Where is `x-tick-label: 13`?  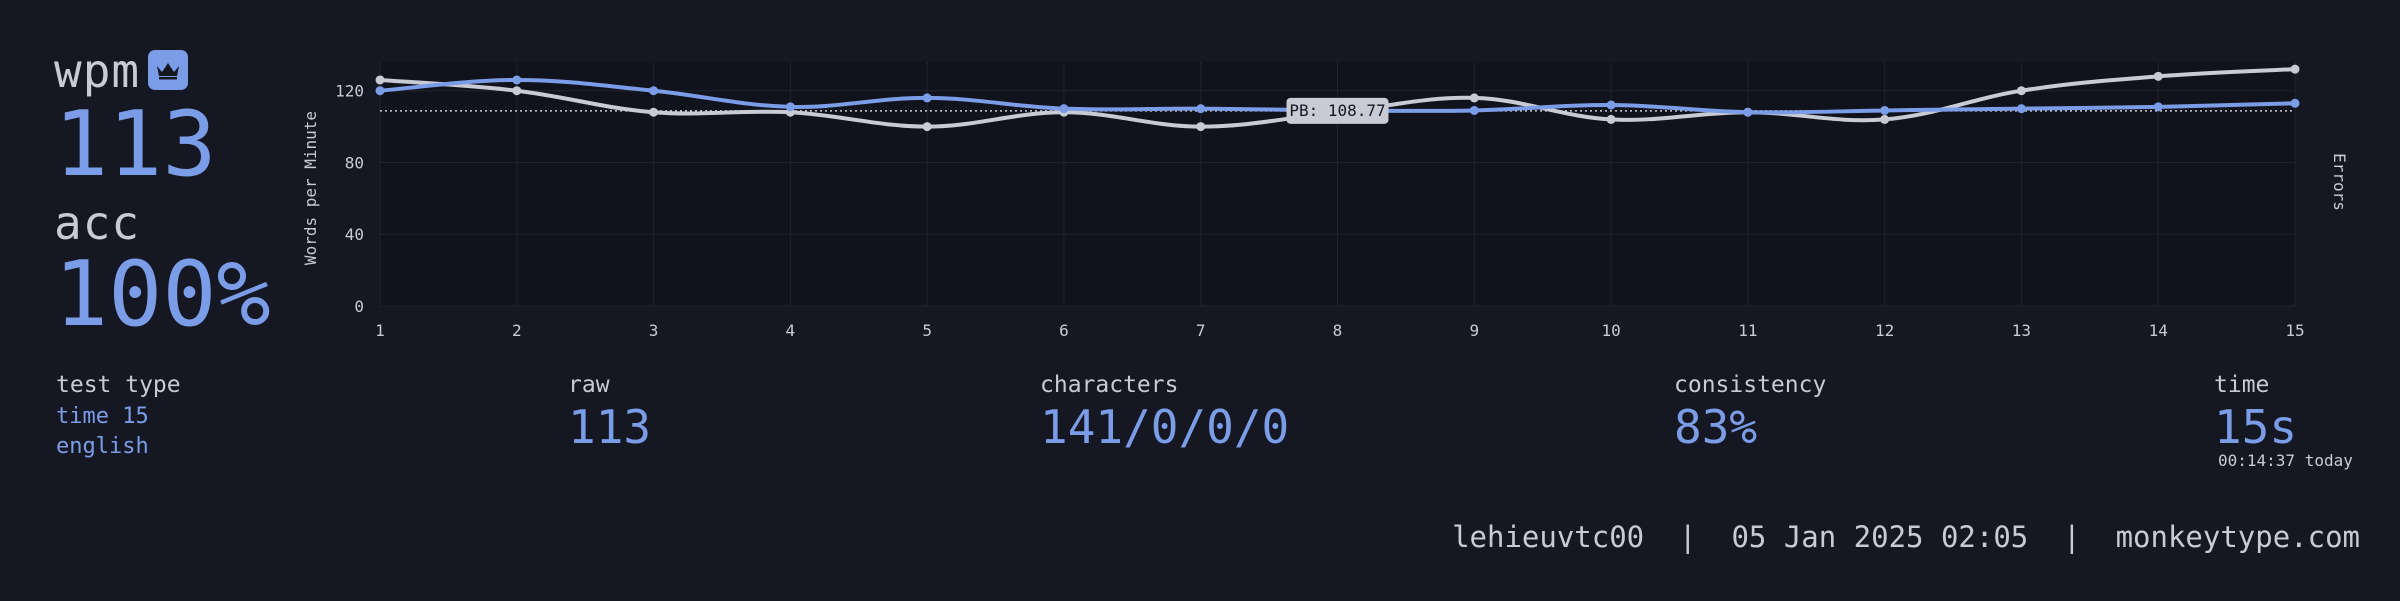 x-tick-label: 13 is located at coordinates (2021, 330).